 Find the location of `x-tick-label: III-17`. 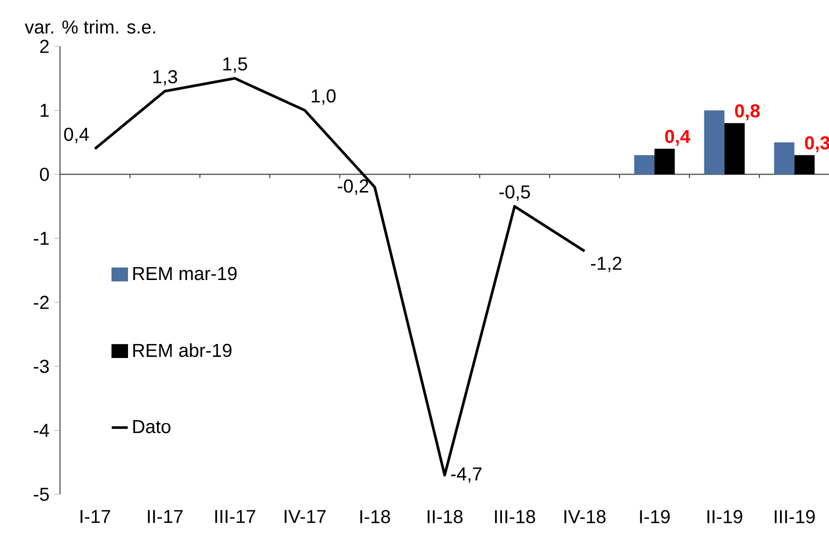

x-tick-label: III-17 is located at coordinates (235, 516).